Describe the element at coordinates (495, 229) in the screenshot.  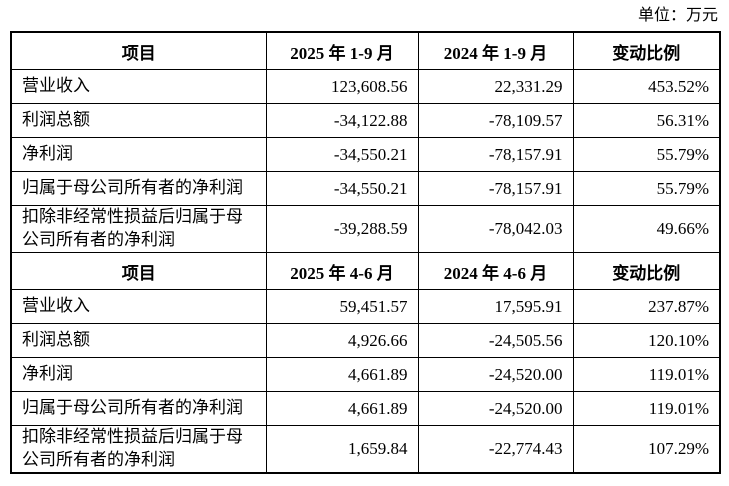
I see `value-2024: -78,042.03` at that location.